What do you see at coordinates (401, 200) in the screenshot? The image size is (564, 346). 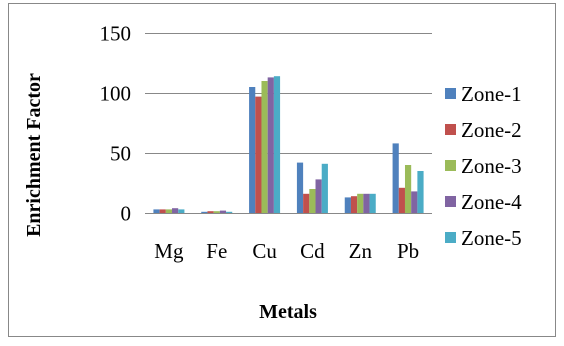 I see `bar-zone-2-pb` at bounding box center [401, 200].